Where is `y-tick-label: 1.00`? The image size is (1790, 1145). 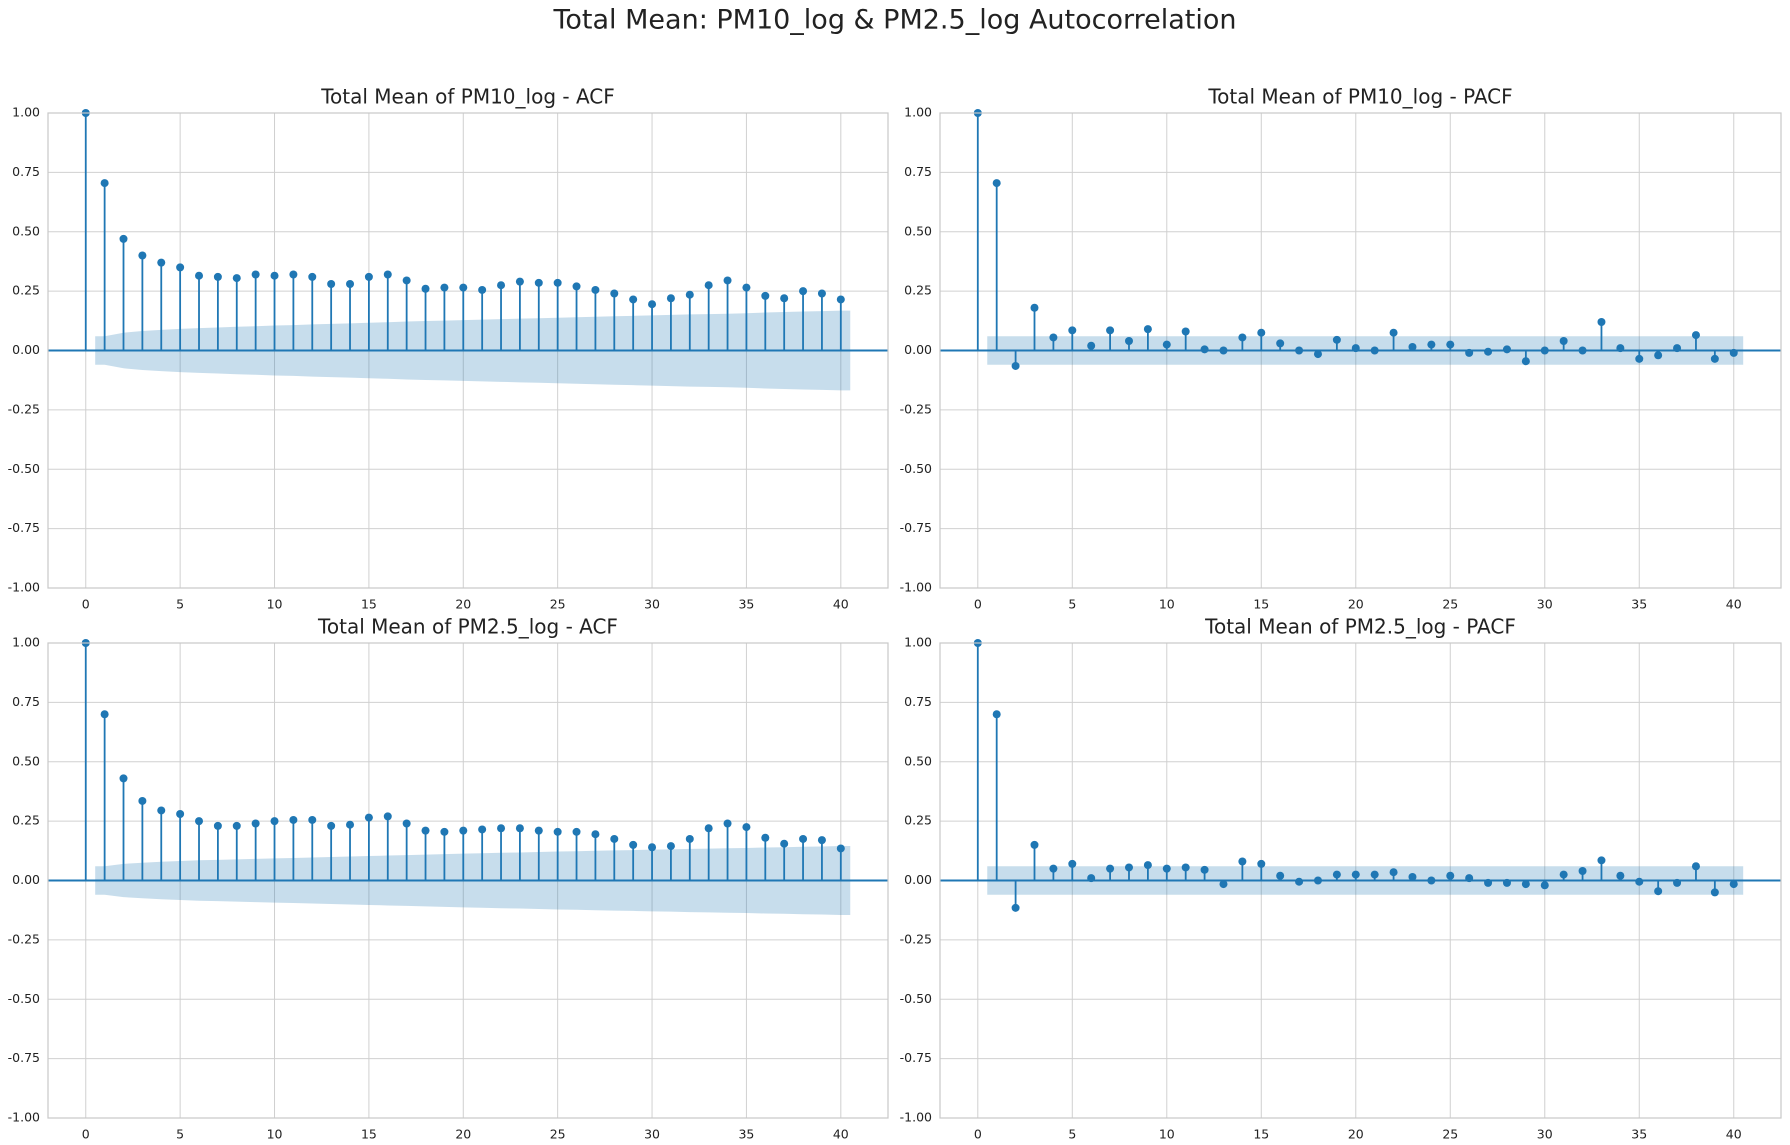
y-tick-label: 1.00 is located at coordinates (918, 112).